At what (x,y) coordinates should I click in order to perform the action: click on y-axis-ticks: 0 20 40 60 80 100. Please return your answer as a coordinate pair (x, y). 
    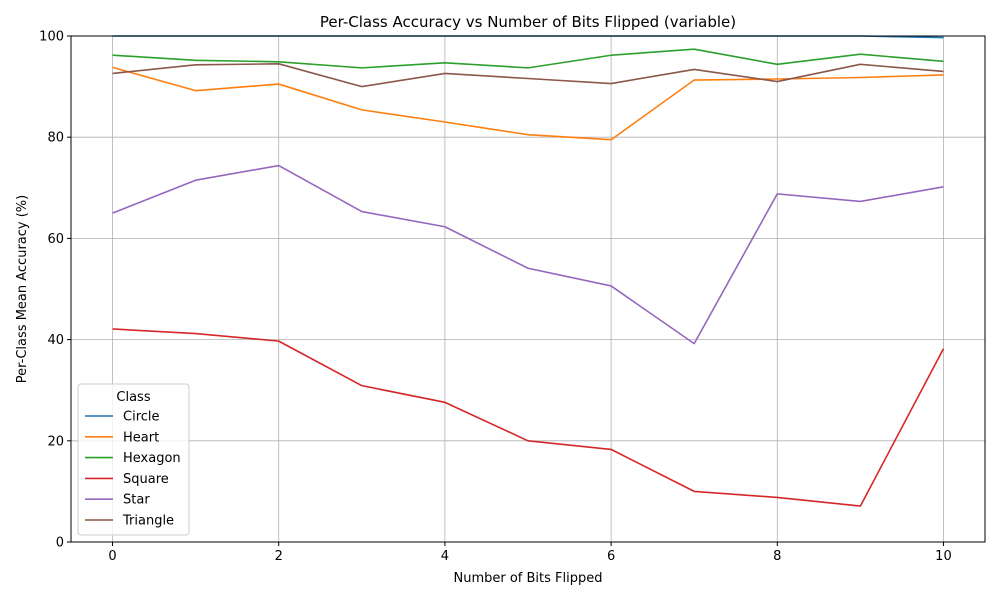
    Looking at the image, I should click on (55, 290).